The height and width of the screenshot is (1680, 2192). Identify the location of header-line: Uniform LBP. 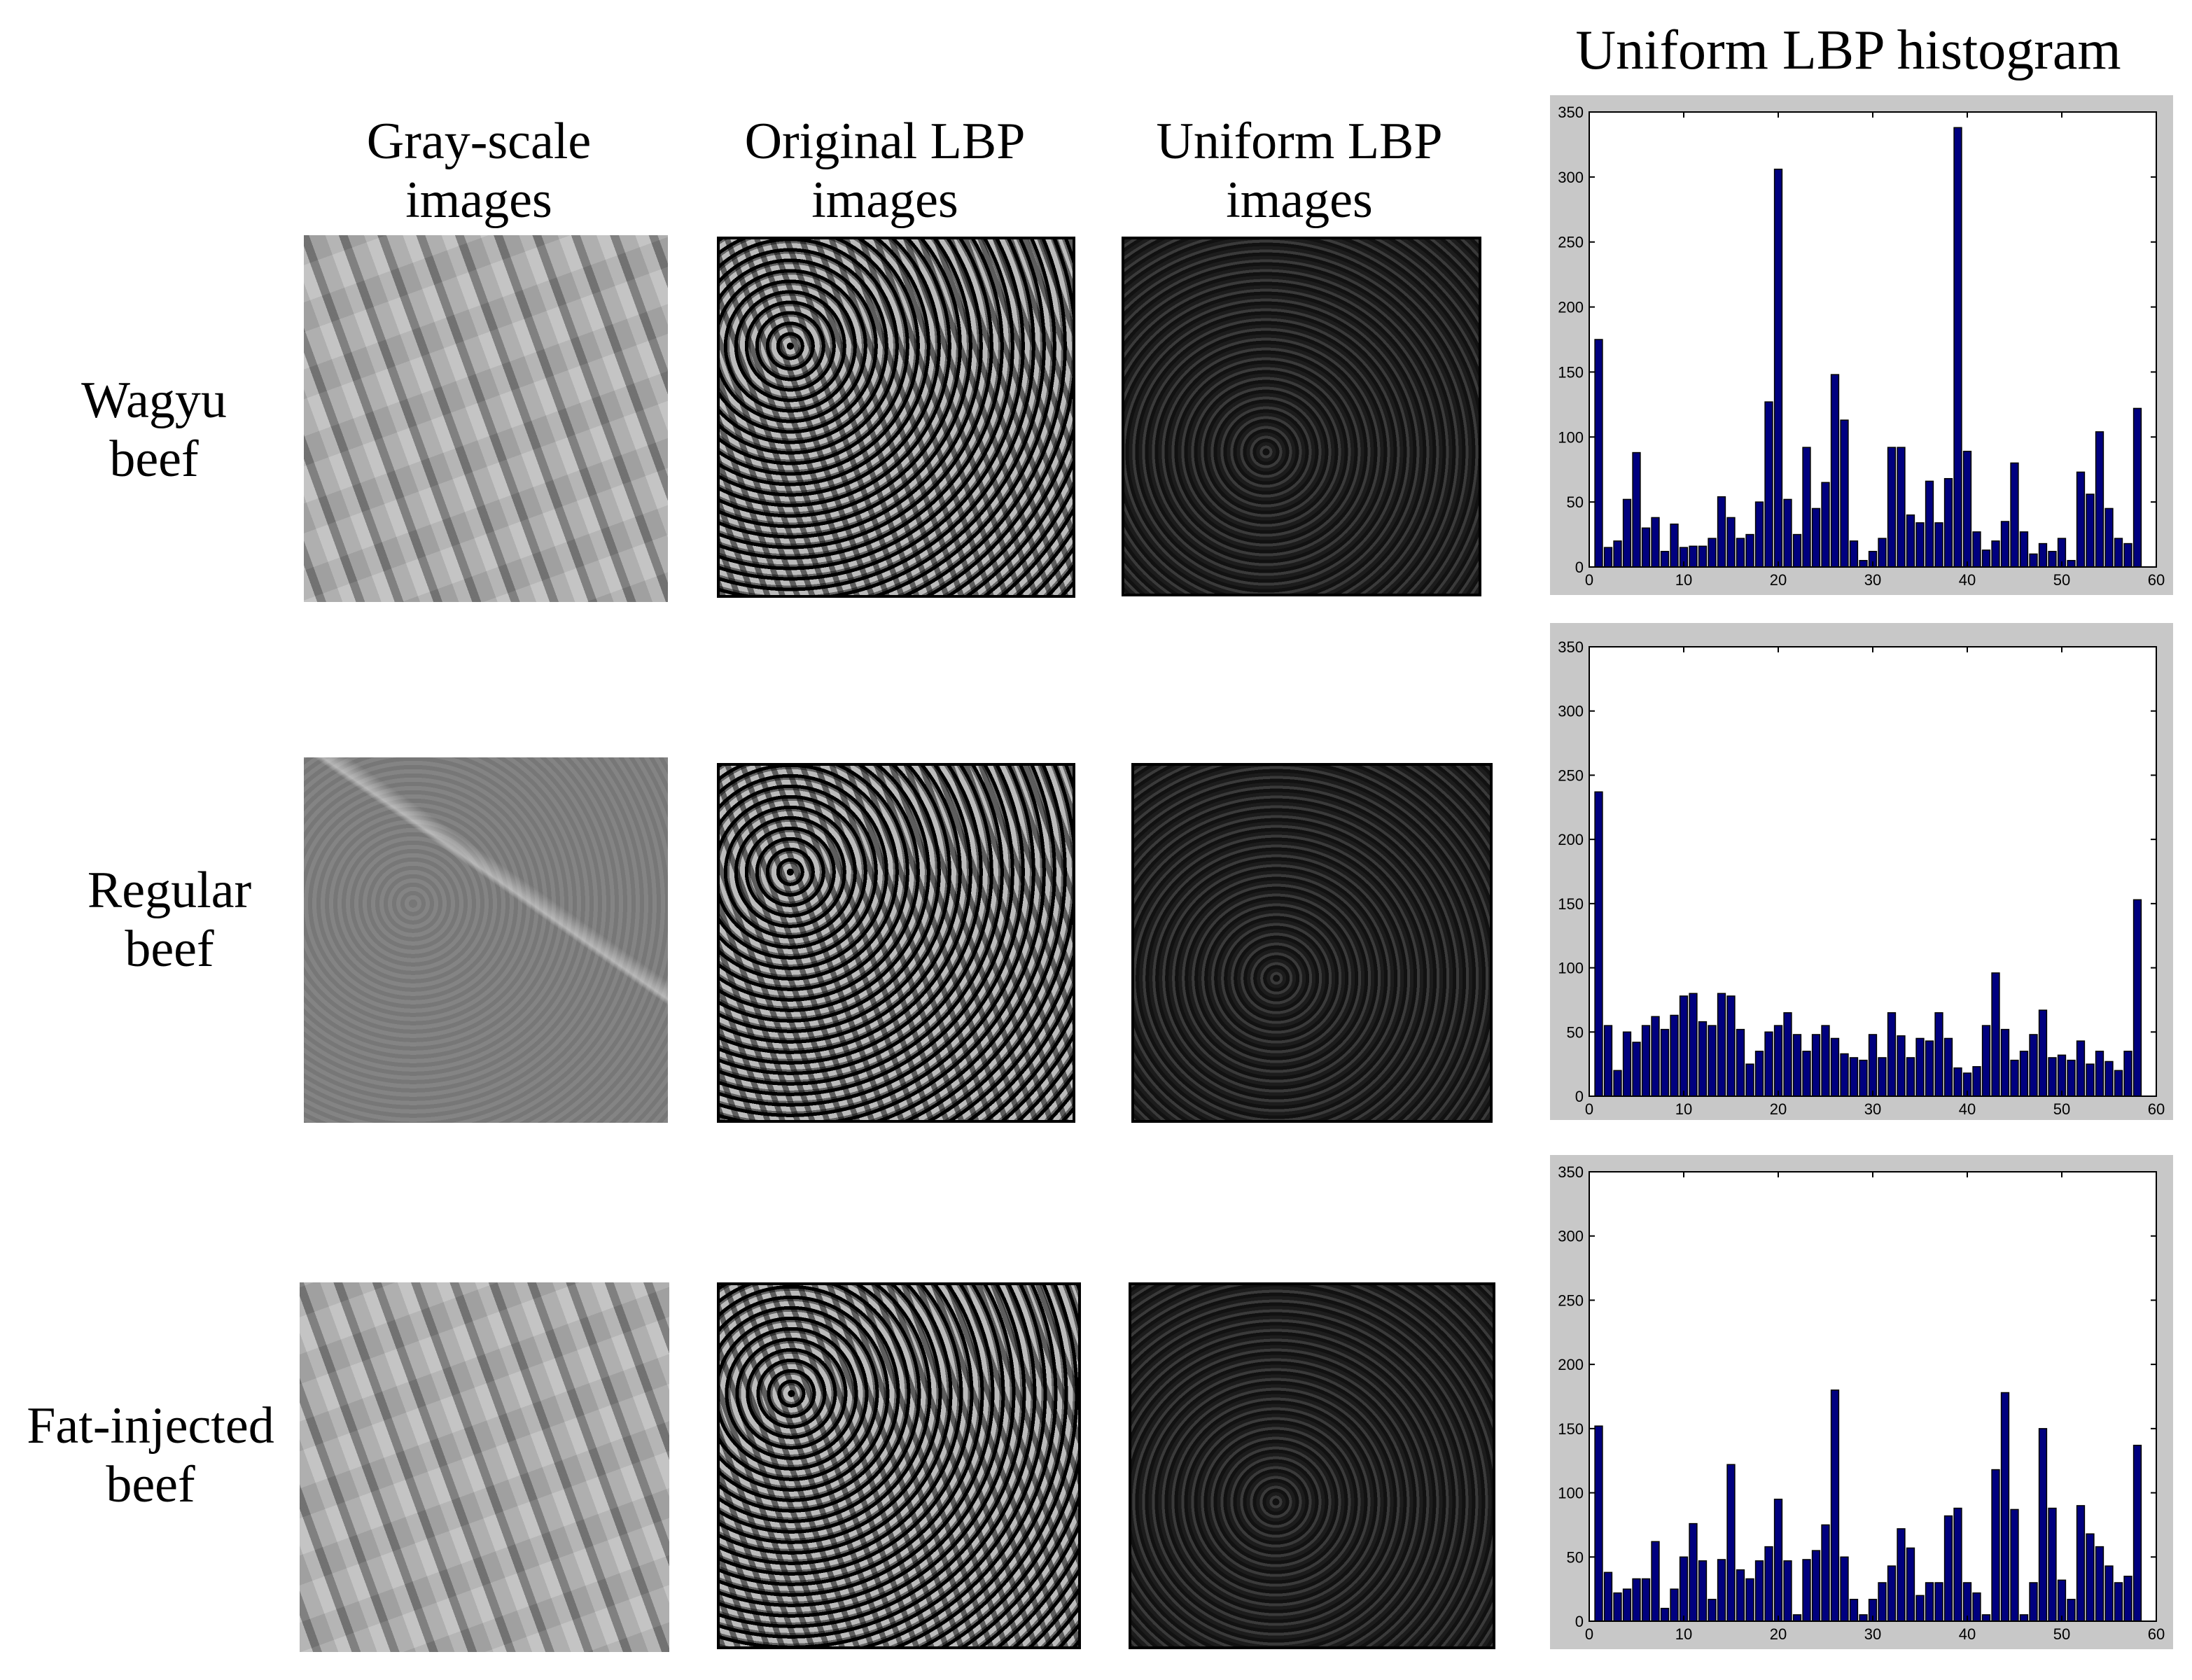
(1300, 141).